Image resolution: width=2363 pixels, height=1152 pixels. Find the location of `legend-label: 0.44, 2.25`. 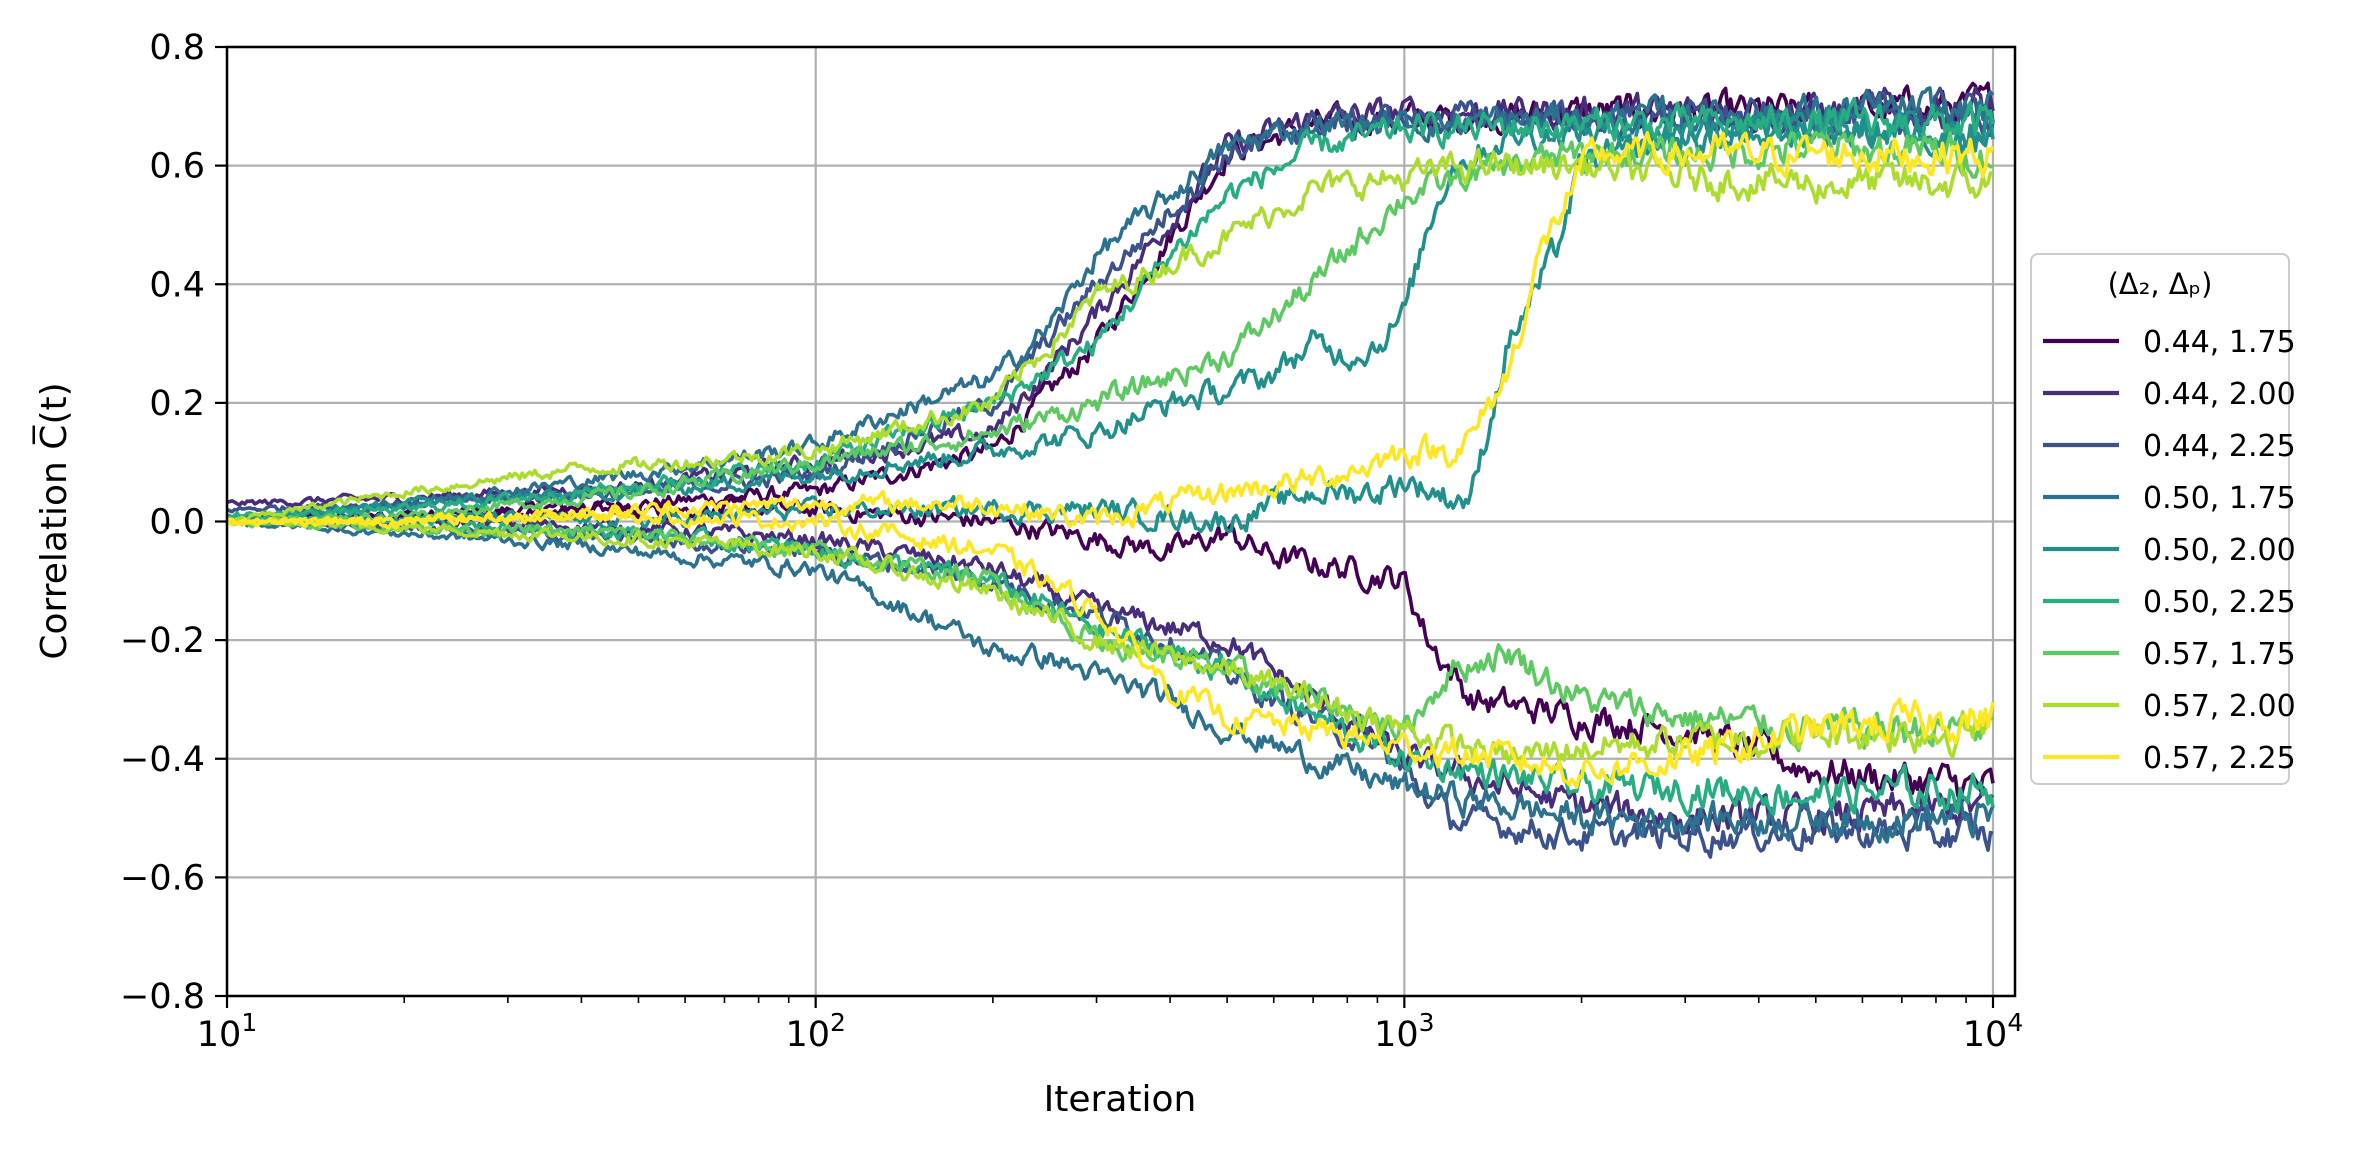

legend-label: 0.44, 2.25 is located at coordinates (2219, 446).